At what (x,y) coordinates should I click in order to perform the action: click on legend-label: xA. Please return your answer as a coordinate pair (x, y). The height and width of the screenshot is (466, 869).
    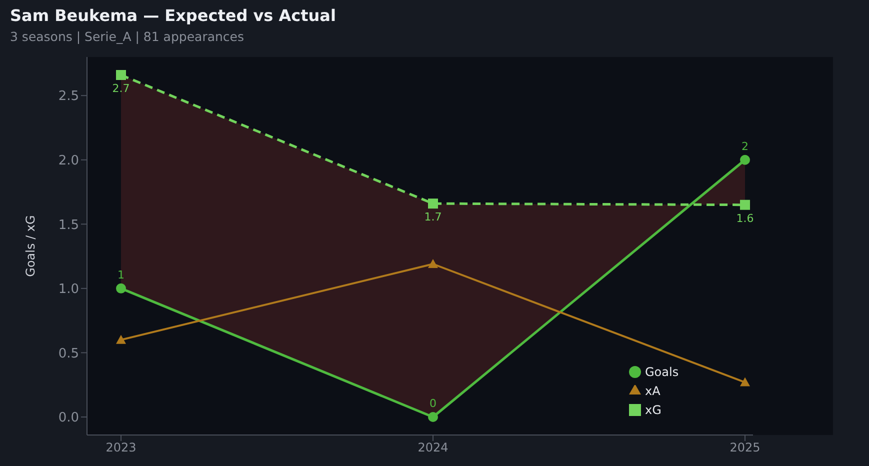
    Looking at the image, I should click on (652, 391).